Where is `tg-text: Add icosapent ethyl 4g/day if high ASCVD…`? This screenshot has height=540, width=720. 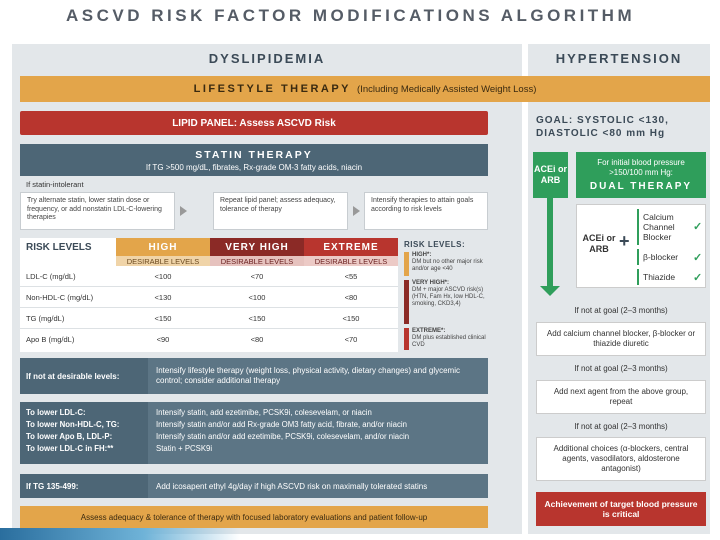
tg-text: Add icosapent ethyl 4g/day if high ASCVD… is located at coordinates (318, 486).